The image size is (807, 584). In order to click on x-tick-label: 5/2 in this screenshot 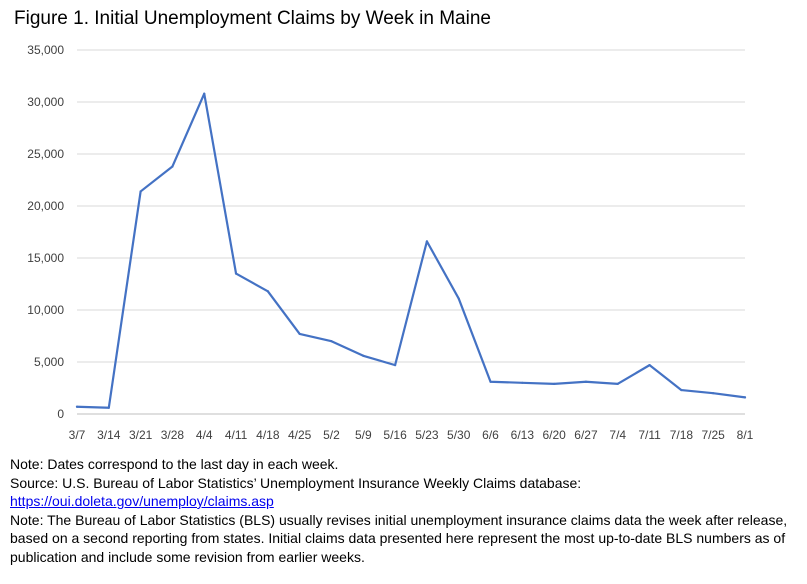, I will do `click(331, 435)`.